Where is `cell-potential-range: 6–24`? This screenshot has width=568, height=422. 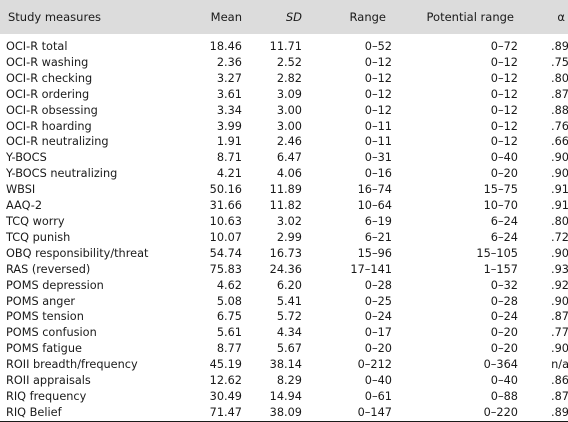 cell-potential-range: 6–24 is located at coordinates (504, 237).